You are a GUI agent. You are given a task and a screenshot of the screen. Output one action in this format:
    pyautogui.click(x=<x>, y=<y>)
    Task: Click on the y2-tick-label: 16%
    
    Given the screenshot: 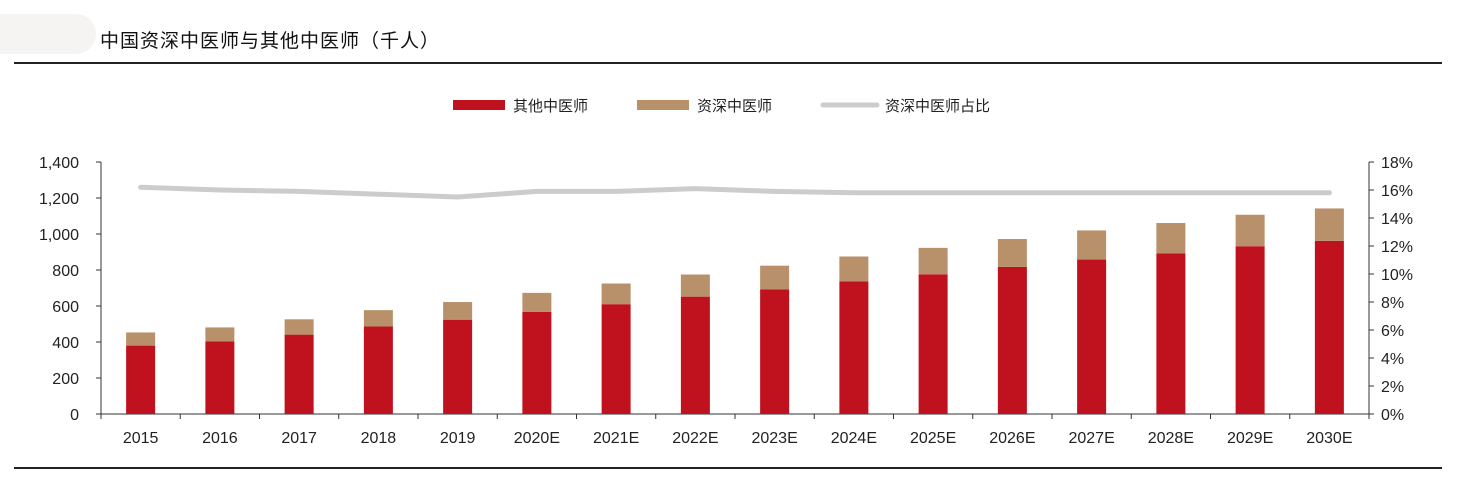 What is the action you would take?
    pyautogui.click(x=1397, y=191)
    